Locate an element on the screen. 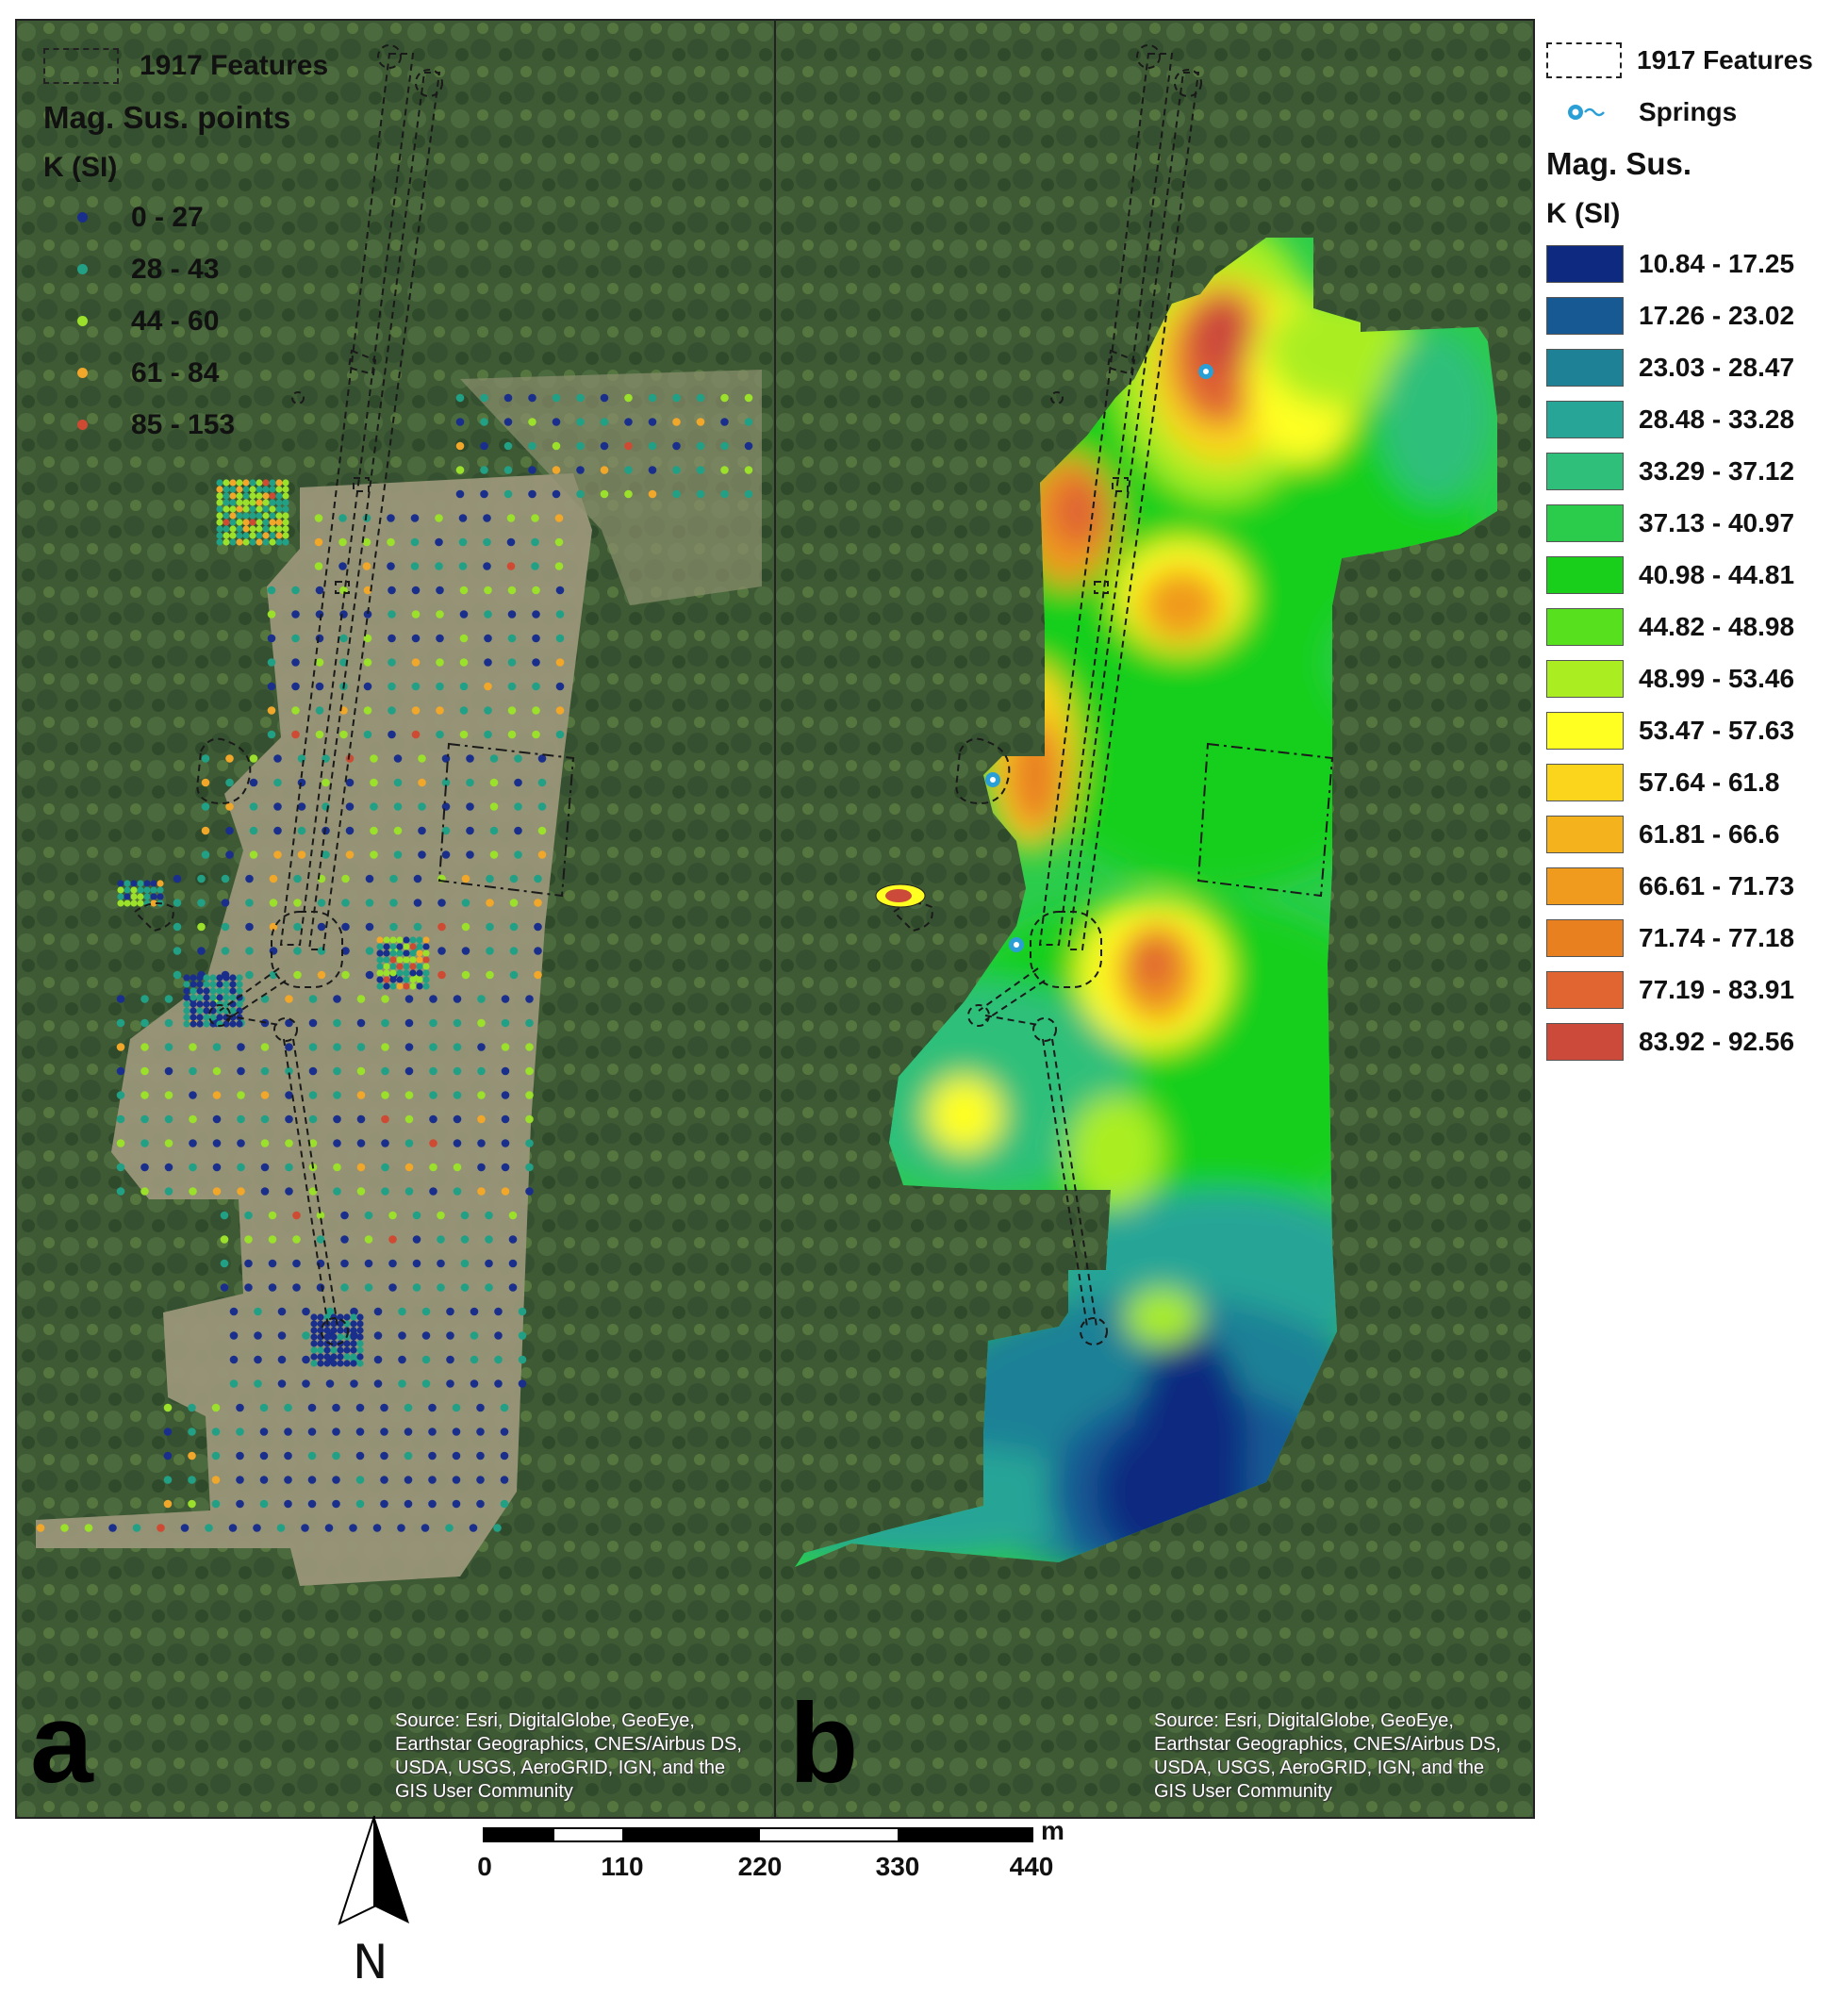 Image resolution: width=1848 pixels, height=1997 pixels. surface-zone is located at coordinates (1181, 605).